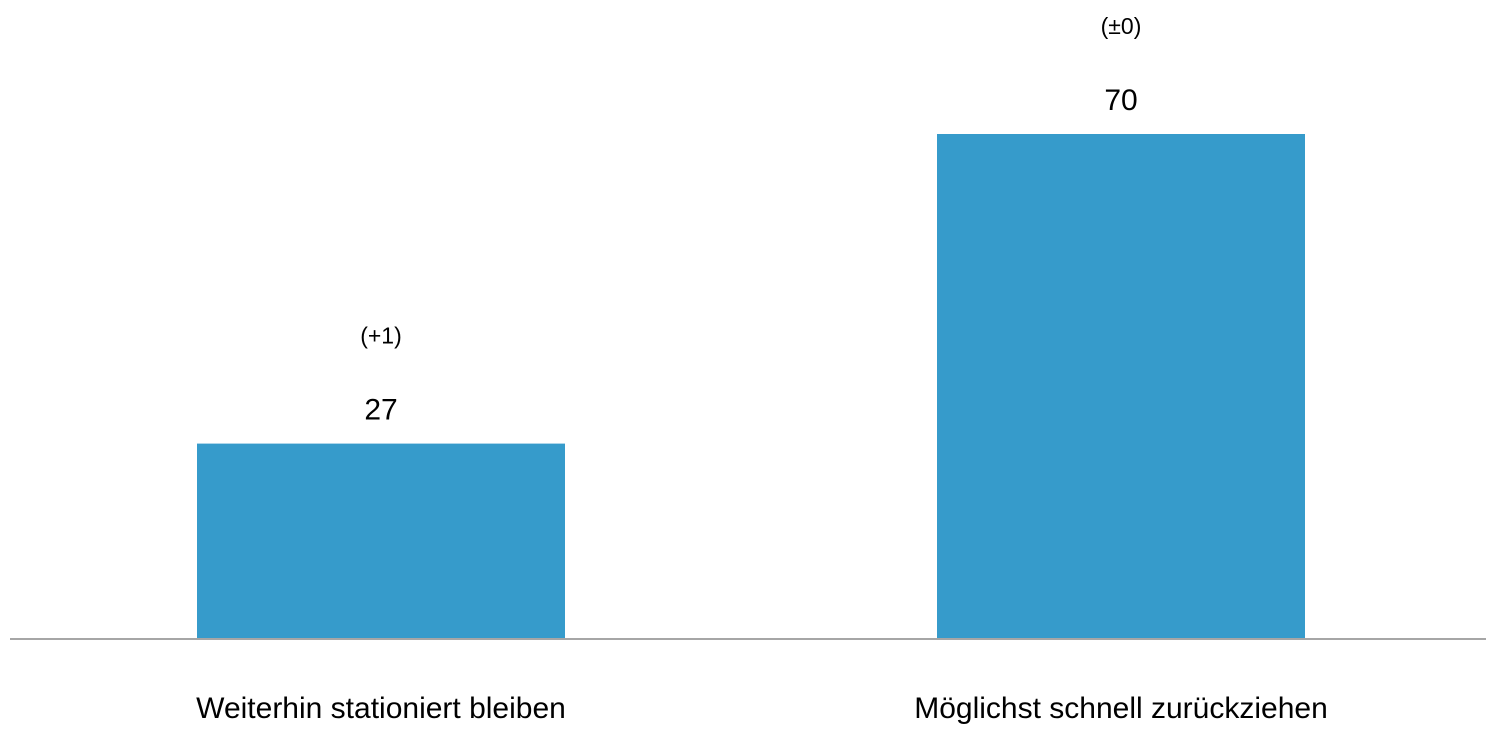 Image resolution: width=1486 pixels, height=734 pixels. I want to click on bar-change-label-1: (+1), so click(381, 336).